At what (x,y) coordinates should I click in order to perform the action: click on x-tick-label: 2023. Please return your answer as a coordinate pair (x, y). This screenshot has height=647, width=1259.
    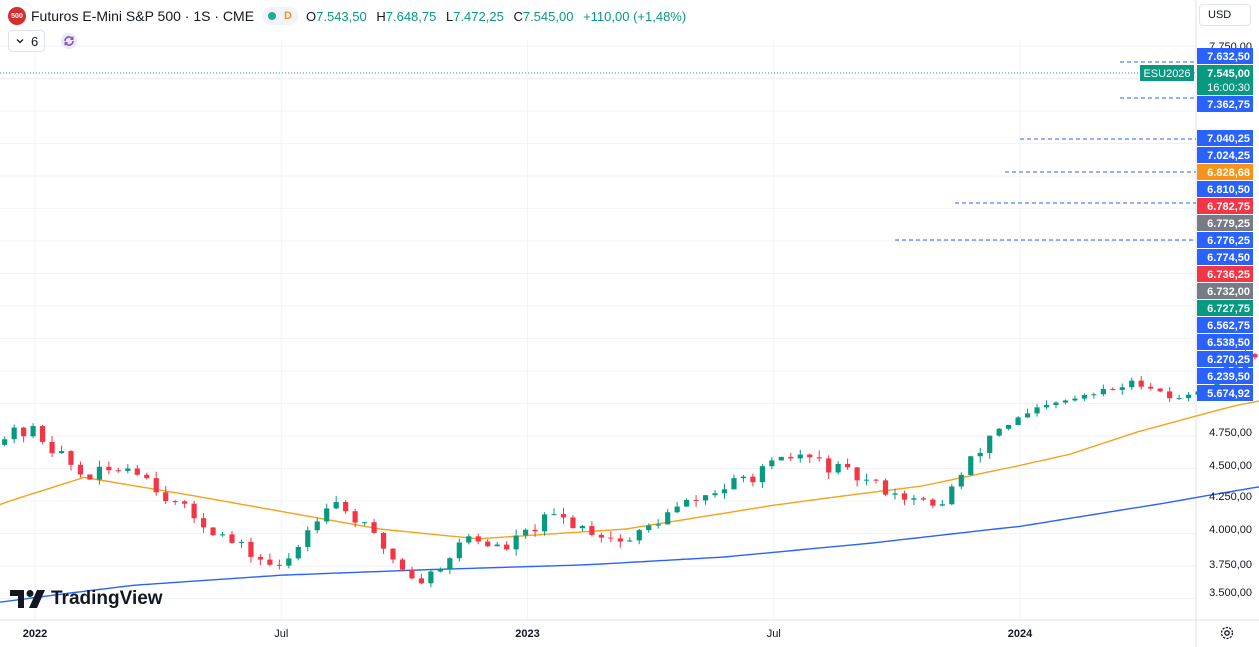
    Looking at the image, I should click on (527, 634).